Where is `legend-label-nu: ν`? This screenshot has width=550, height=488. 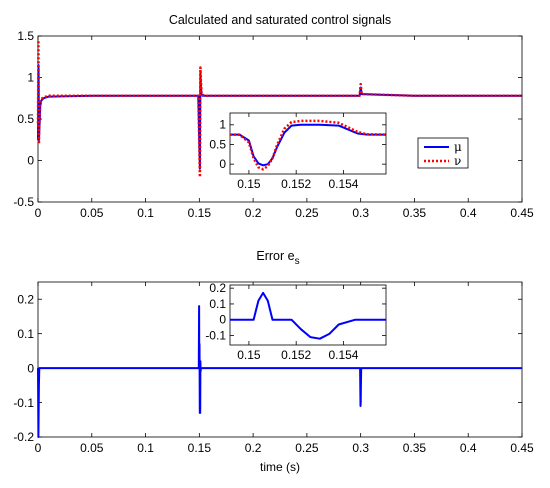
legend-label-nu: ν is located at coordinates (457, 161).